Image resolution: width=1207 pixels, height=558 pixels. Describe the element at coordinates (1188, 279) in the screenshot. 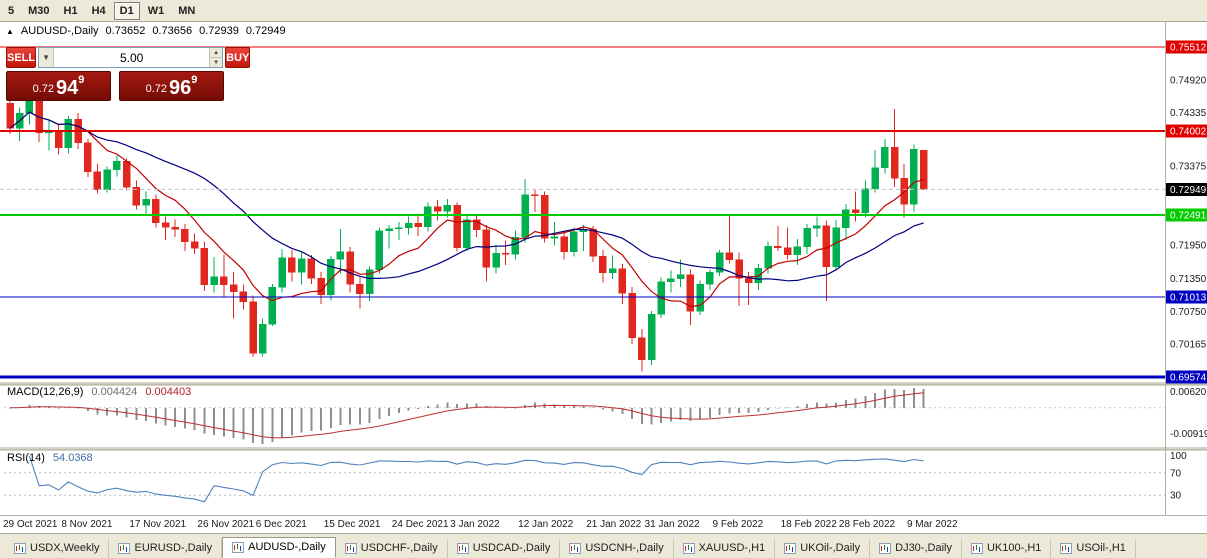

I see `price-axis-label: 0.71350` at that location.